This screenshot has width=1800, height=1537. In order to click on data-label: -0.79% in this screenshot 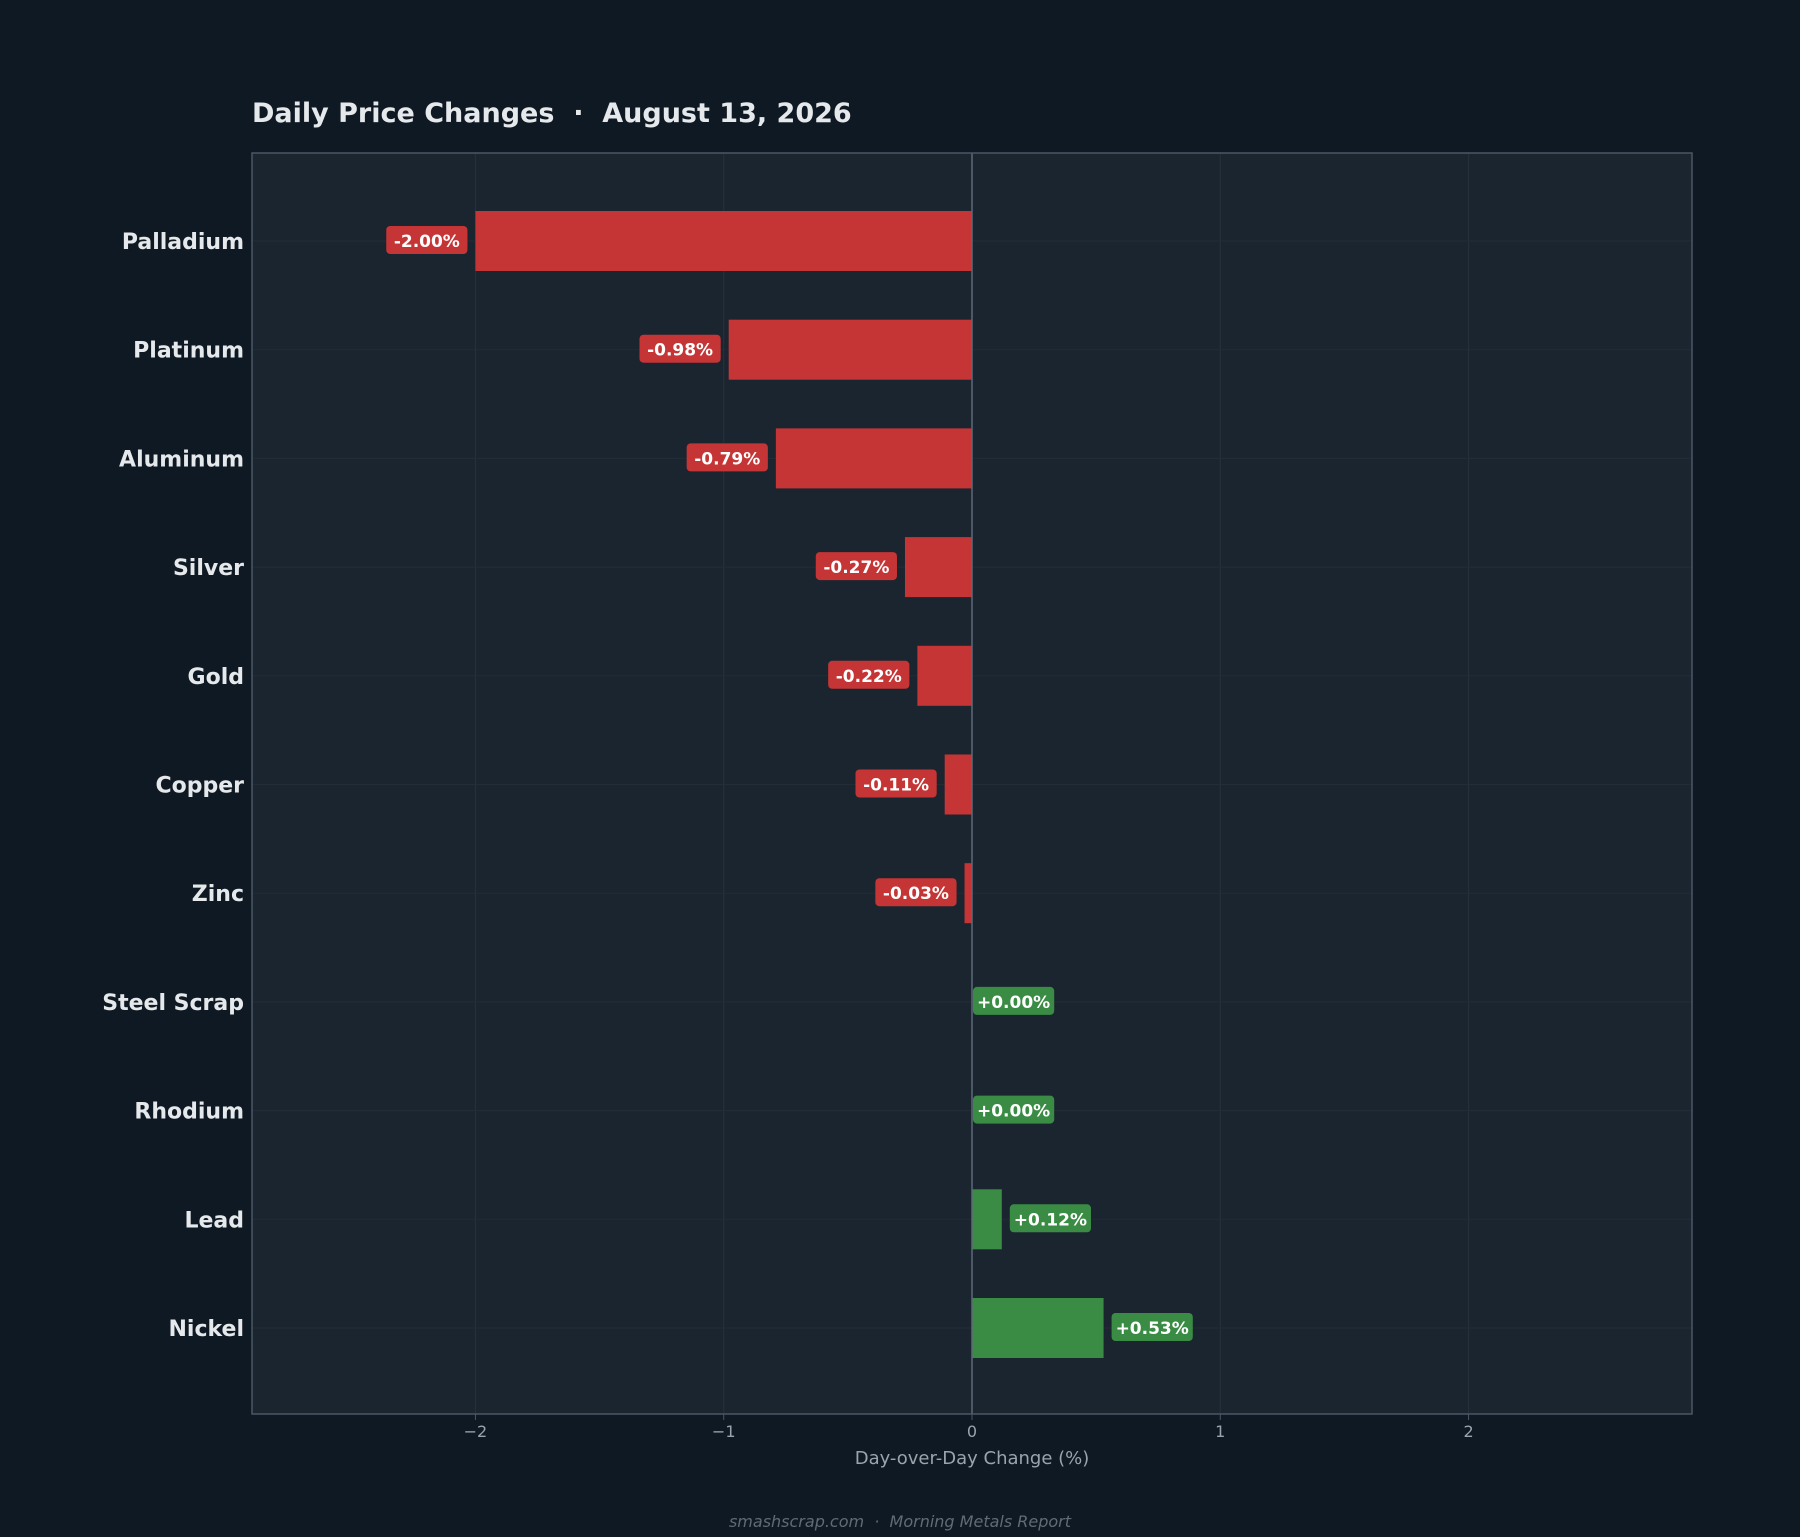, I will do `click(727, 457)`.